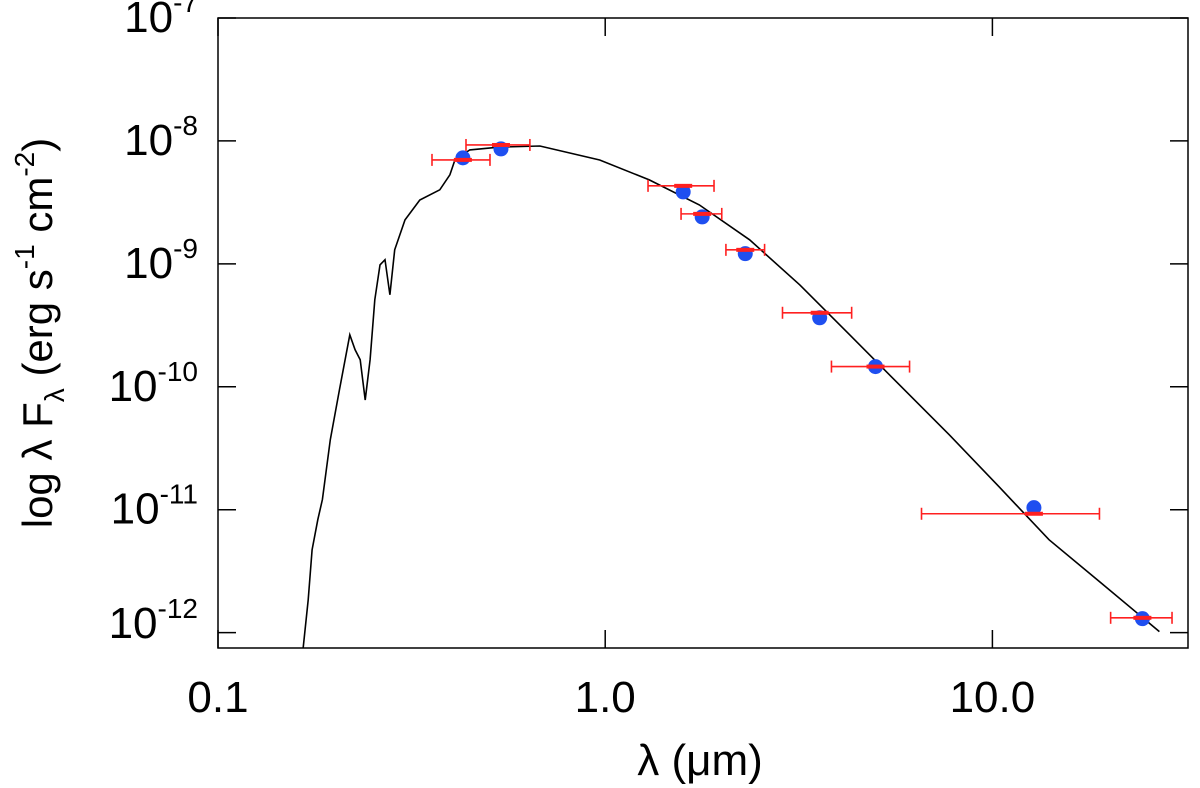 The width and height of the screenshot is (1200, 788). I want to click on y-tick-label: 10⁻¹², so click(153, 620).